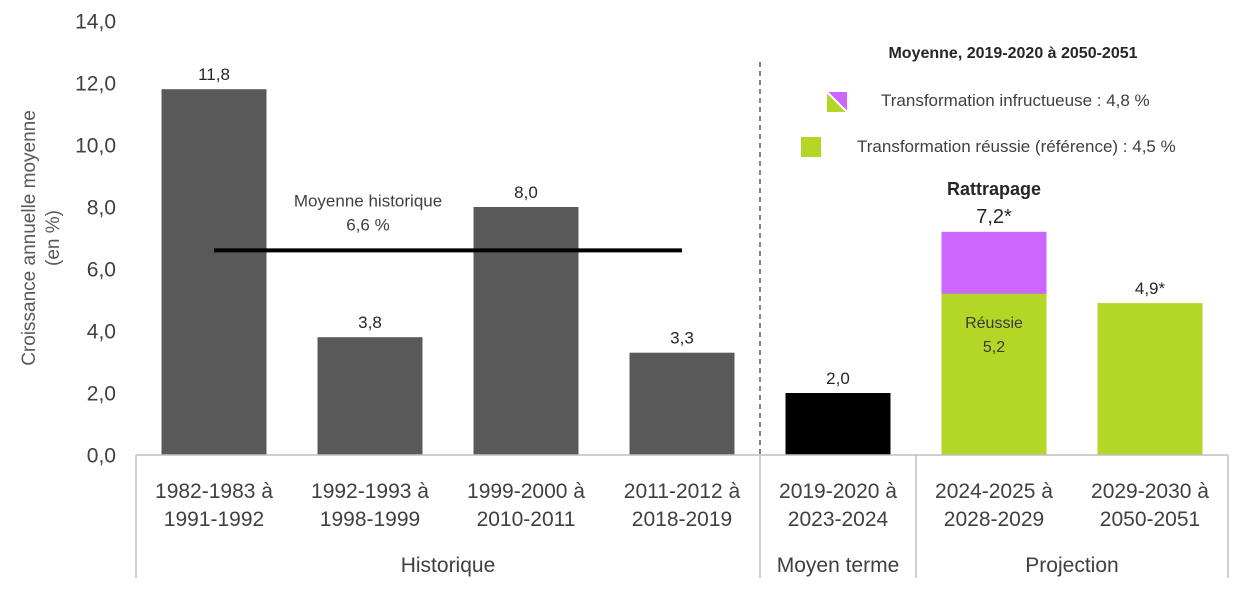 Image resolution: width=1252 pixels, height=592 pixels. I want to click on y-tick-label: 12,0, so click(95, 84).